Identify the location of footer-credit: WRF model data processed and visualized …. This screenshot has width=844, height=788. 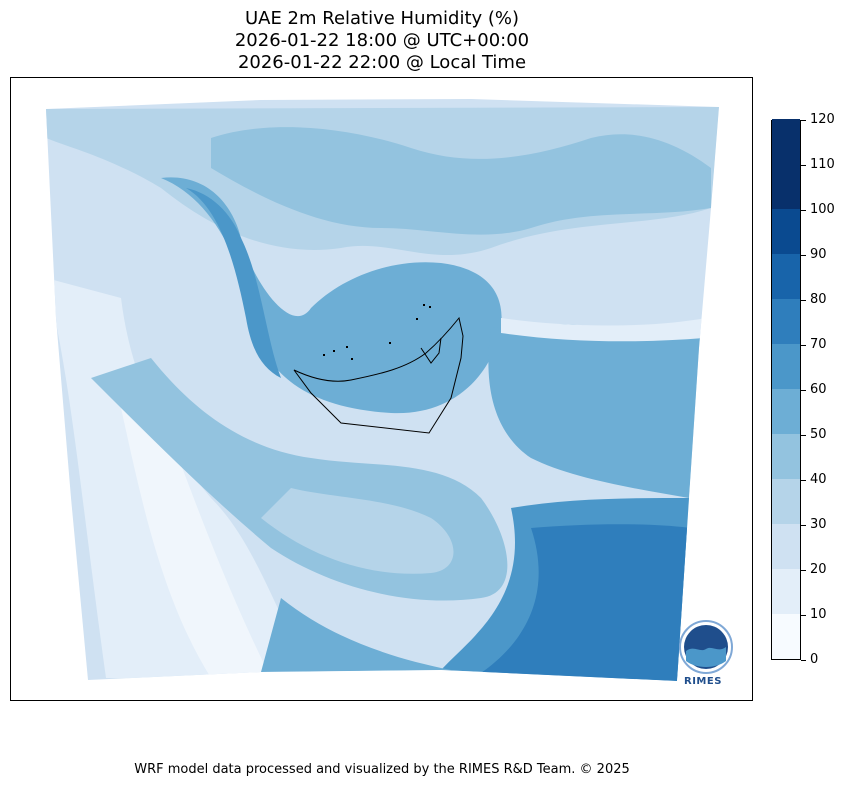
(382, 769).